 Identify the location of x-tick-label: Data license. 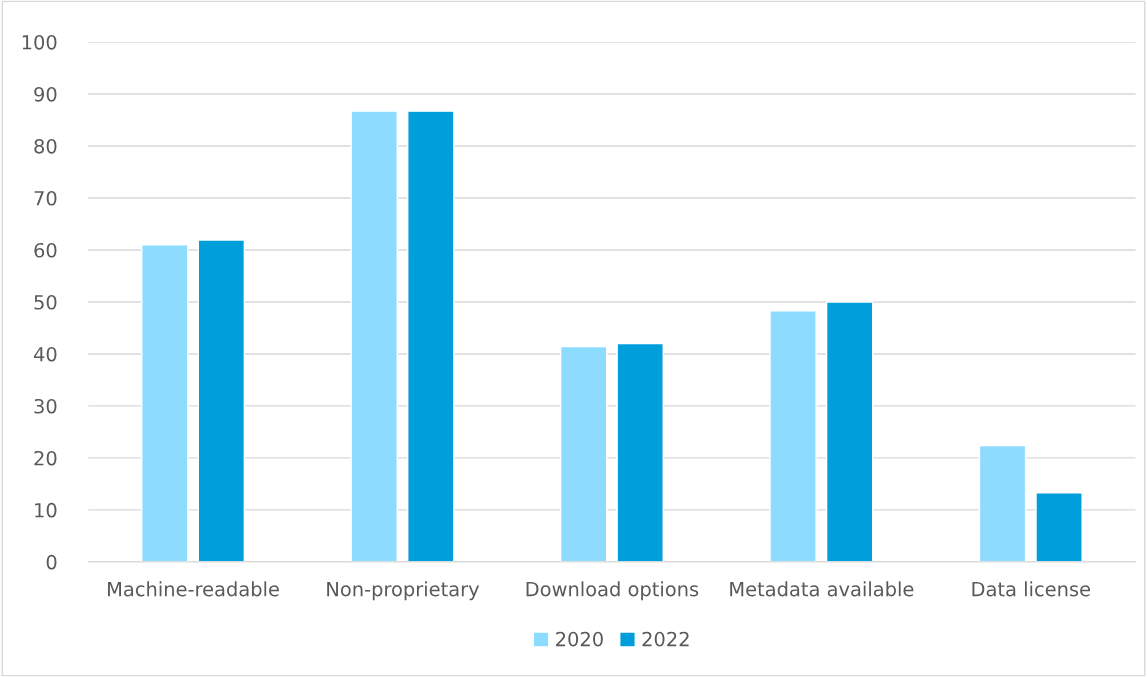
(1031, 589).